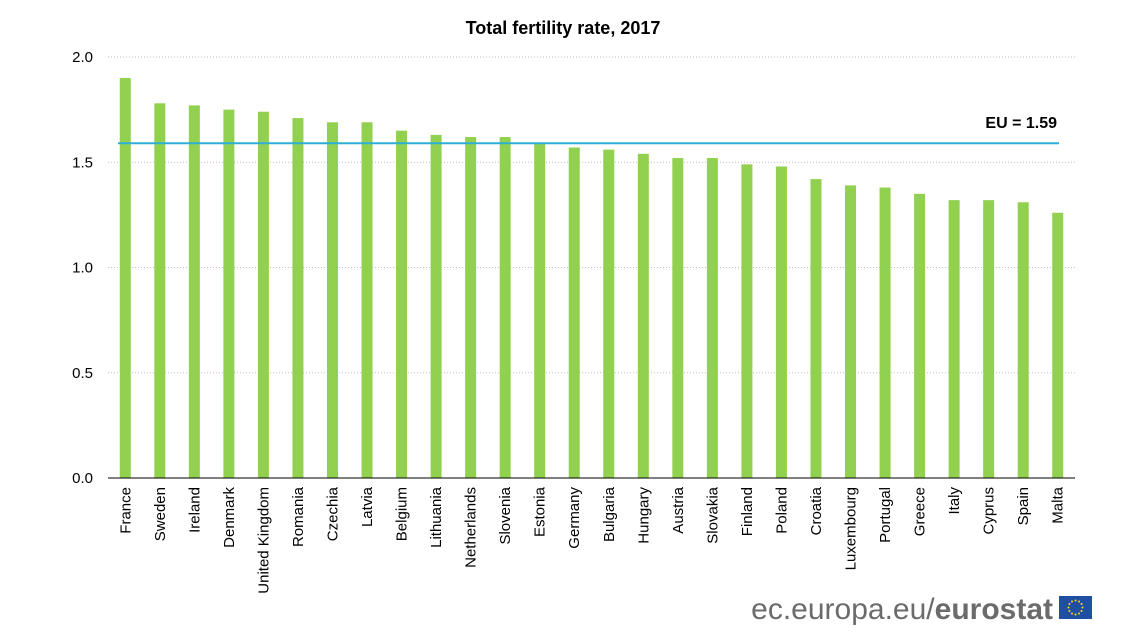 The height and width of the screenshot is (642, 1143). What do you see at coordinates (367, 506) in the screenshot?
I see `x-category-label: Latvia` at bounding box center [367, 506].